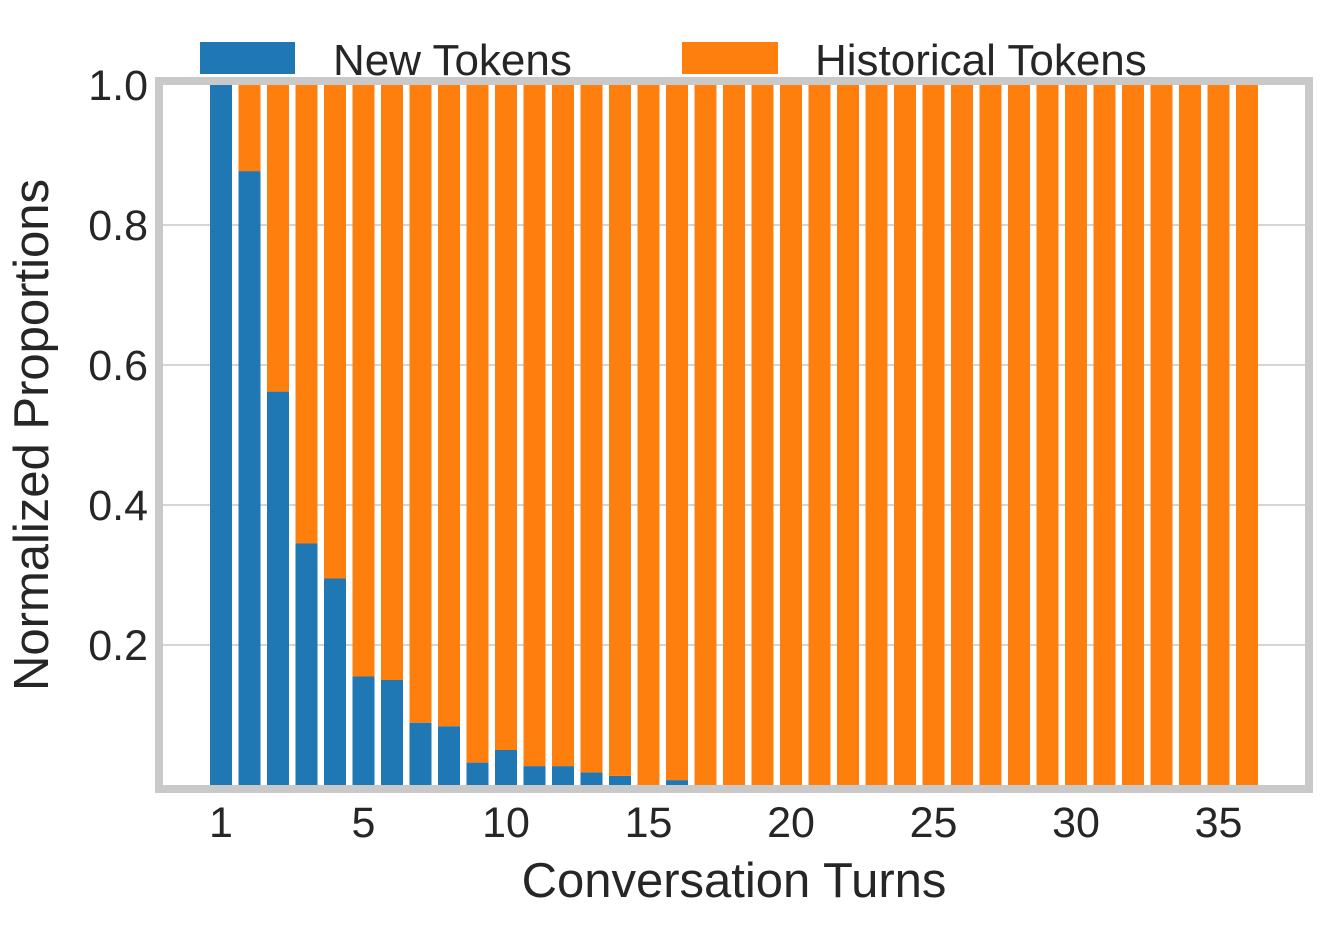  I want to click on bar-turn-17-historical-tokens, so click(677, 433).